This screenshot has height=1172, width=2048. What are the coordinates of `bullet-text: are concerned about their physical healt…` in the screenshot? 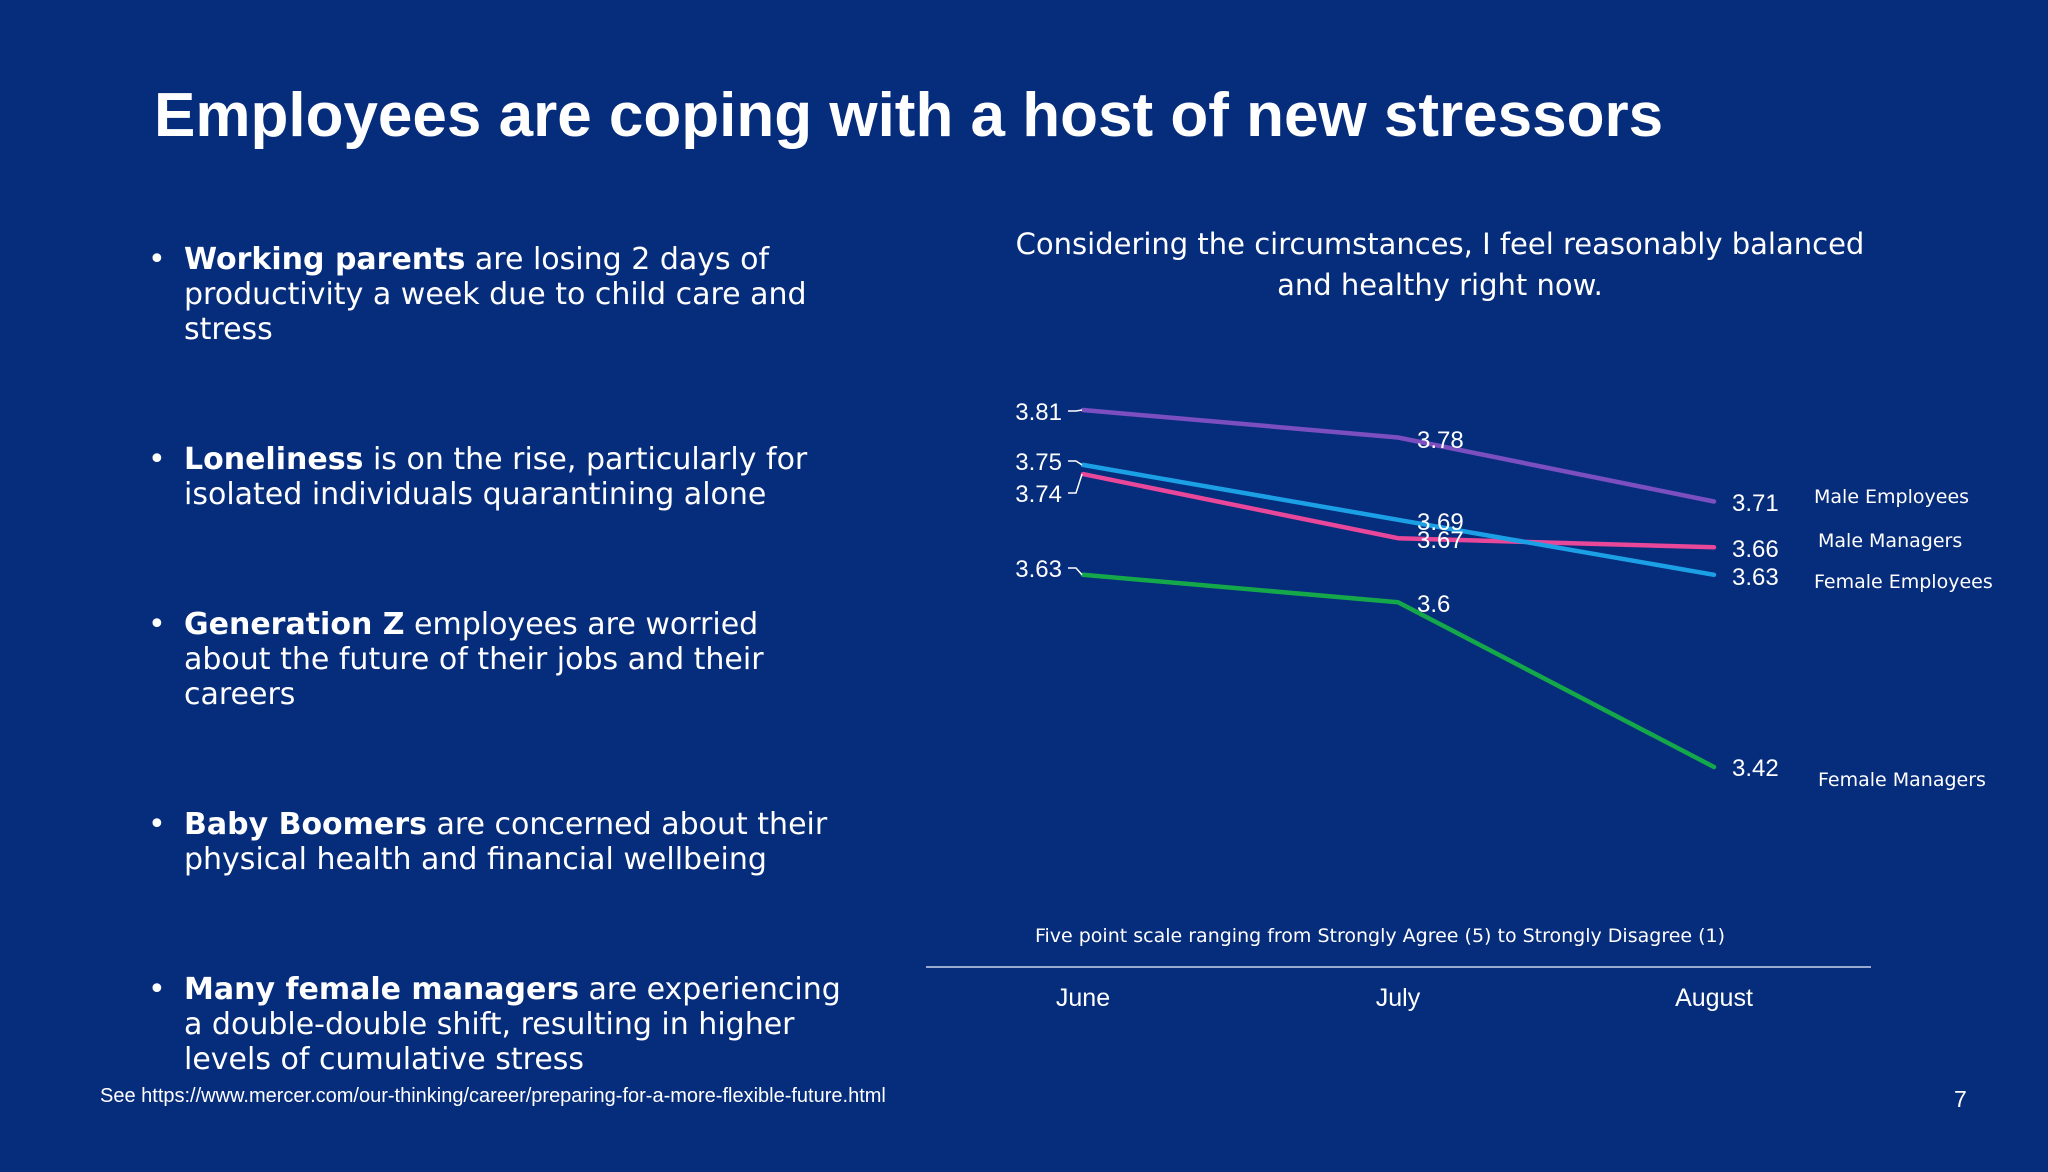 It's located at (506, 842).